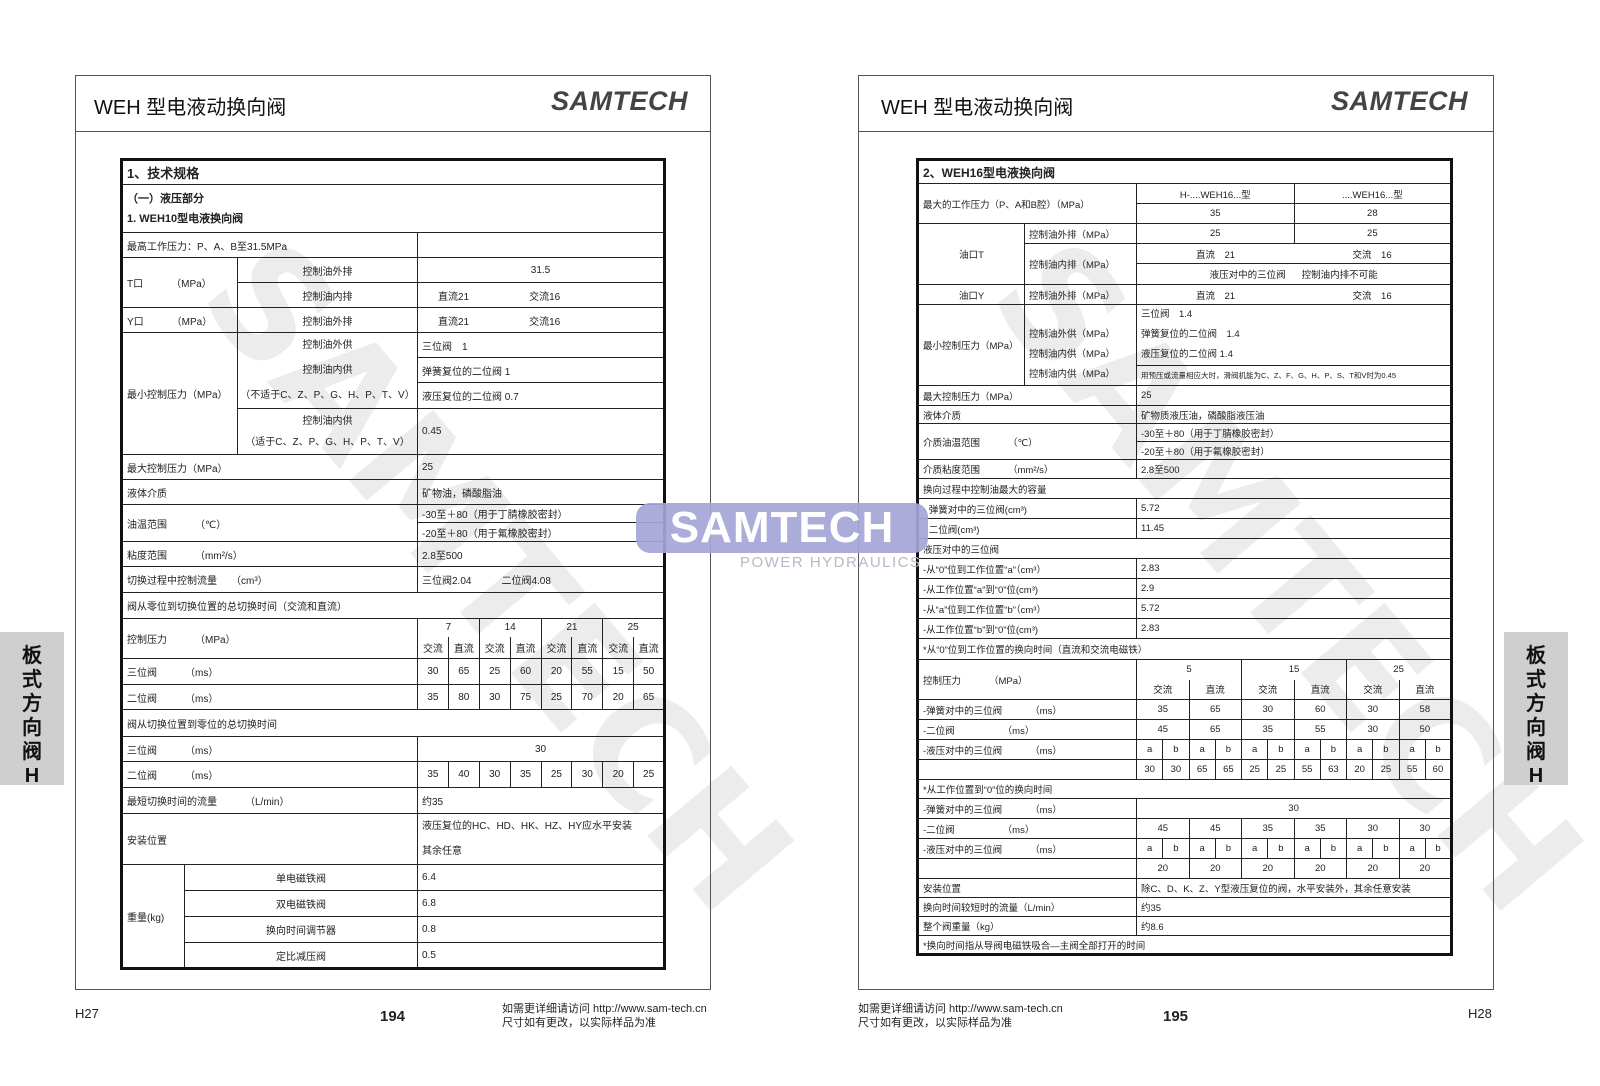  Describe the element at coordinates (1027, 508) in the screenshot. I see `row-label: - 弹簧对中的三位阀(cm³)` at that location.